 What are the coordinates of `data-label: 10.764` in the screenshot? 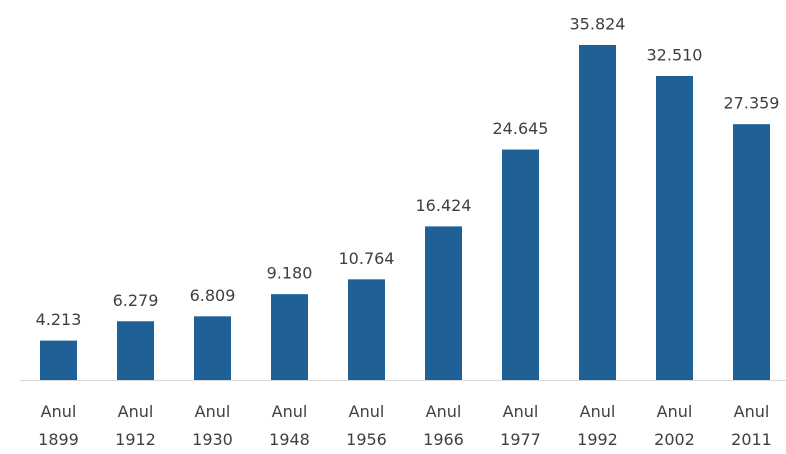 It's located at (367, 258).